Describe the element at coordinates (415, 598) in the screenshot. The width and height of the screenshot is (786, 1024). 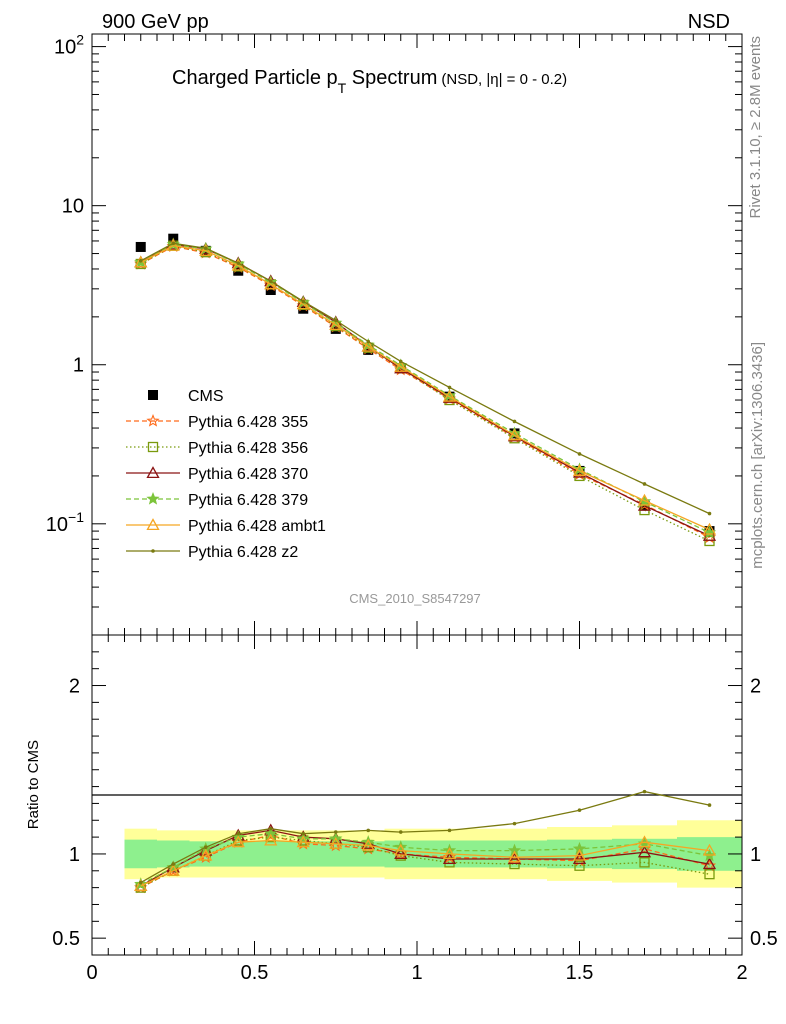
I see `analysis-label: CMS_2010_S8547297` at that location.